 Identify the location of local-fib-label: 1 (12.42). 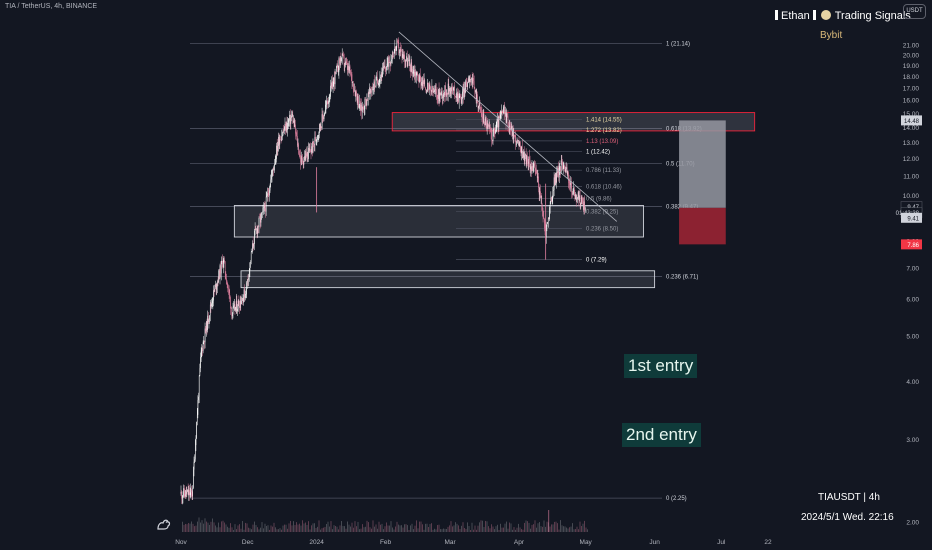
(598, 153).